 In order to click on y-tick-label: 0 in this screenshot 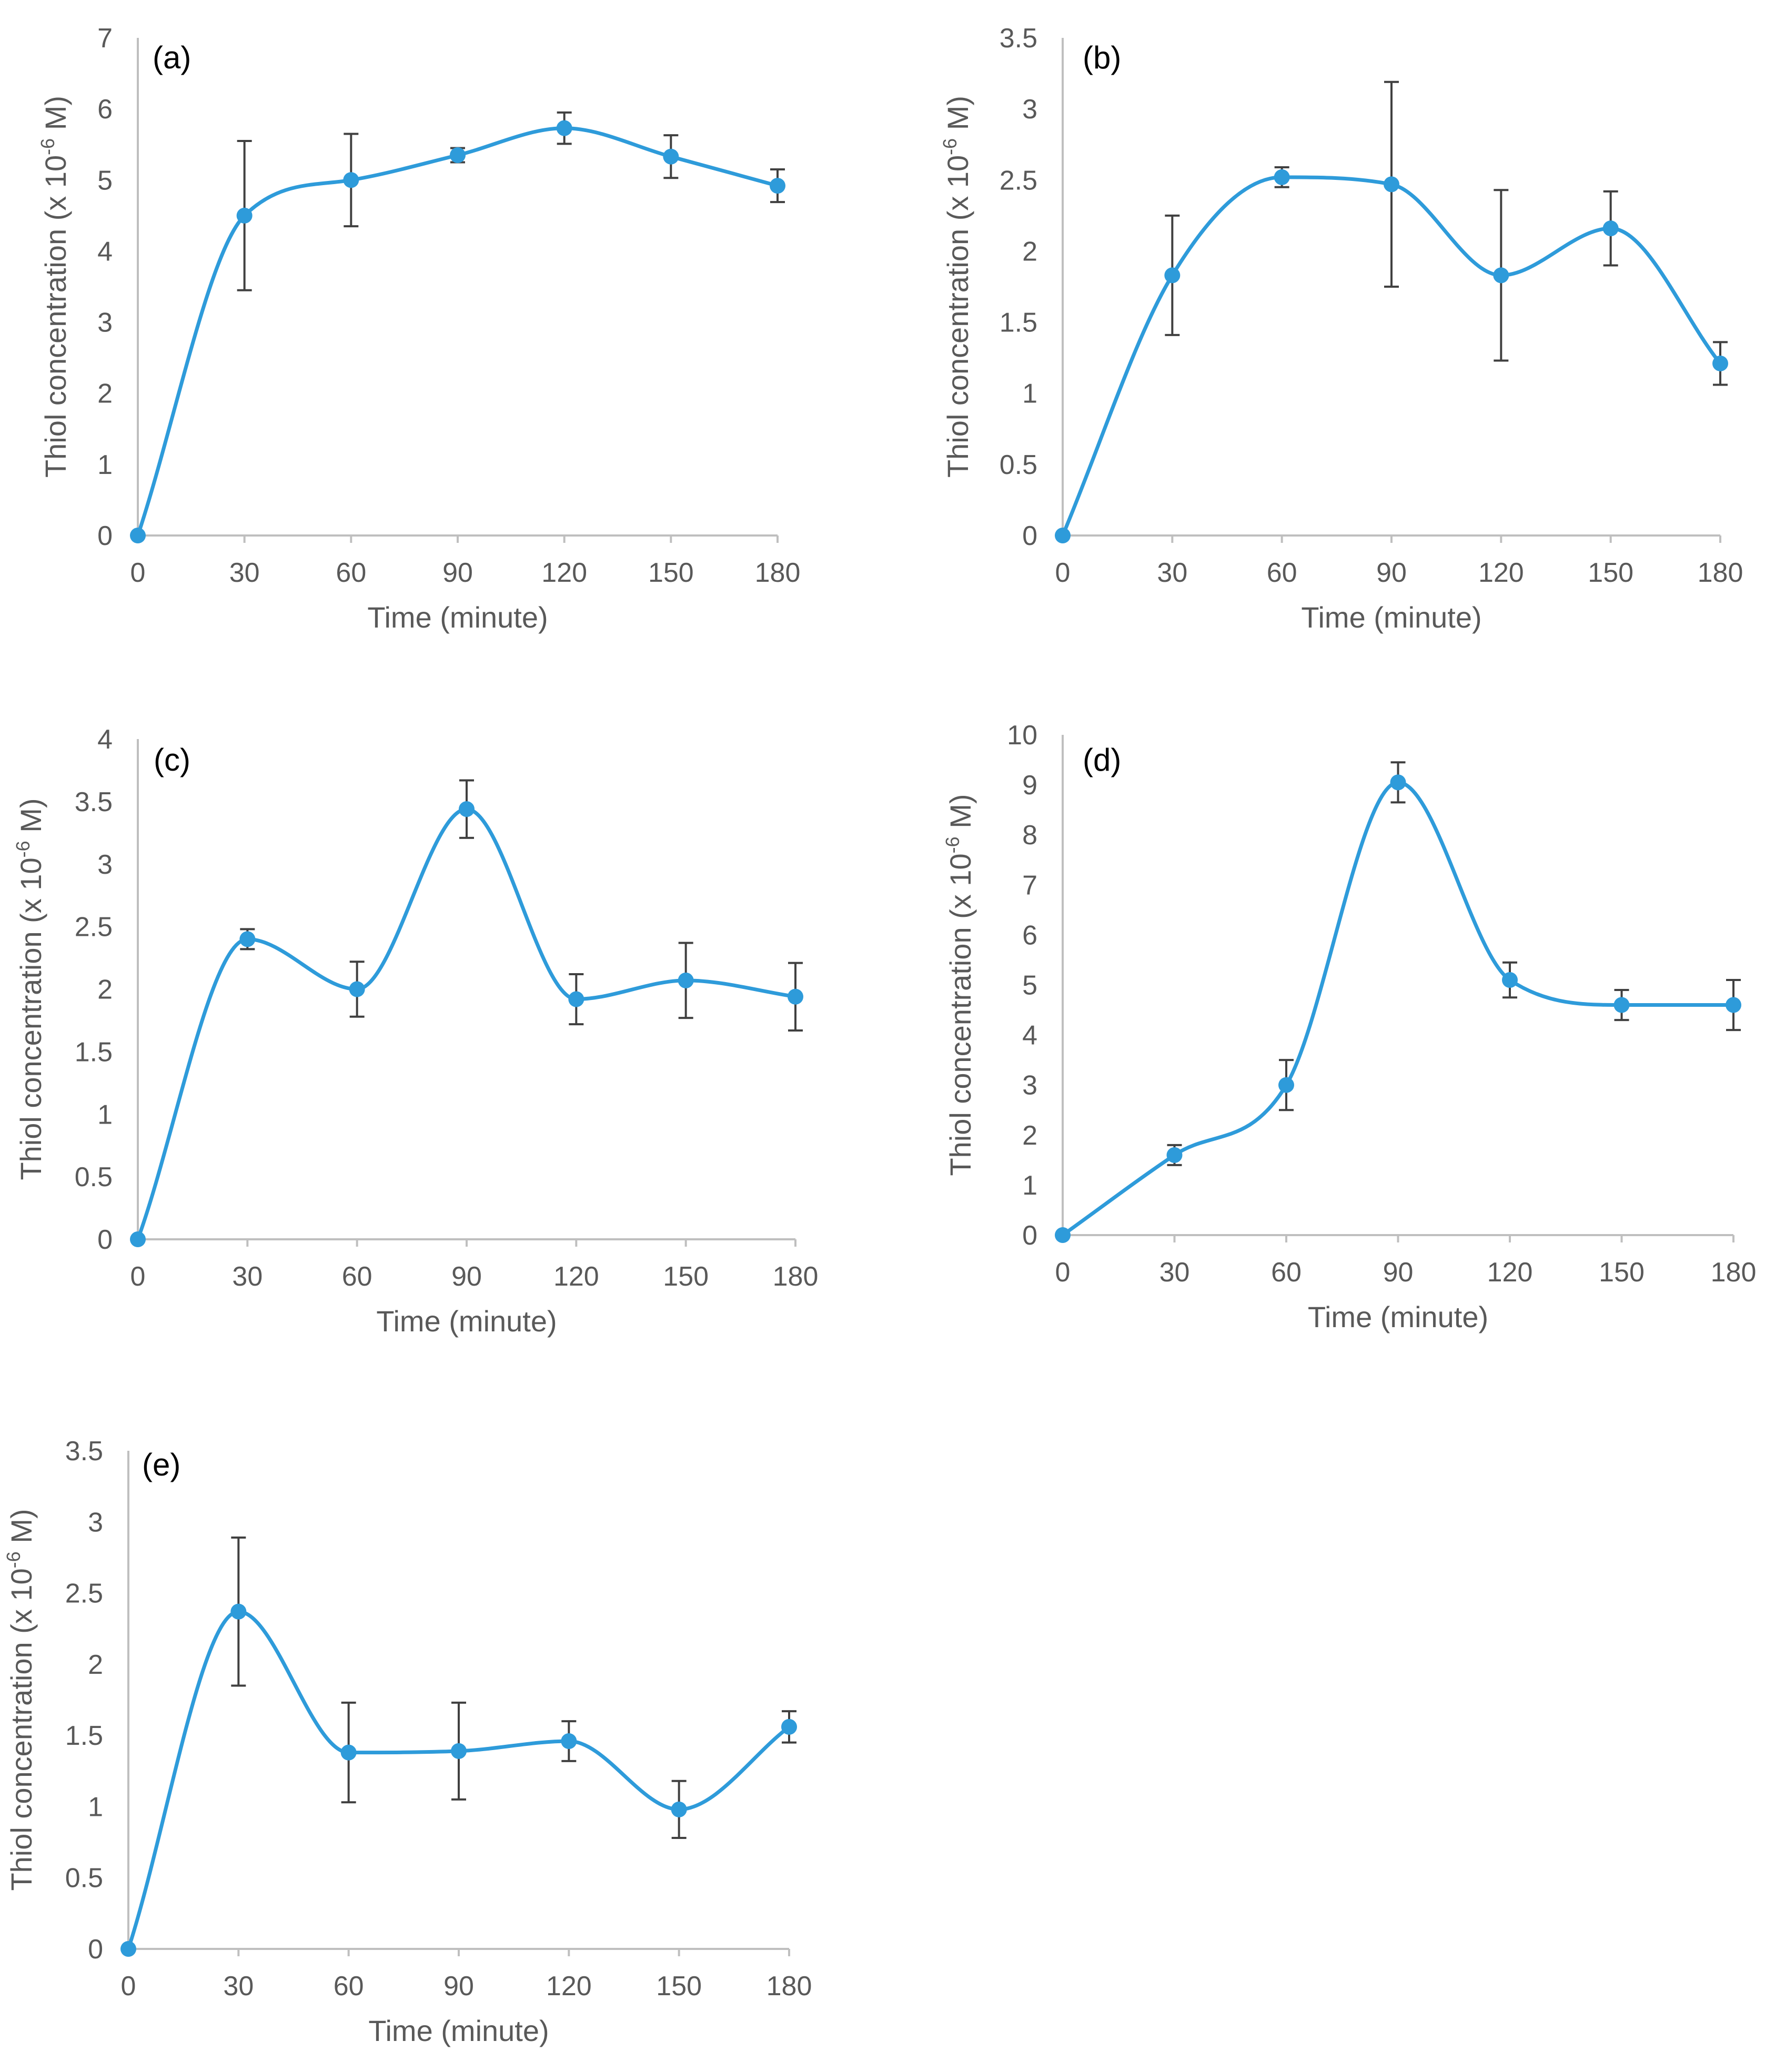, I will do `click(105, 1240)`.